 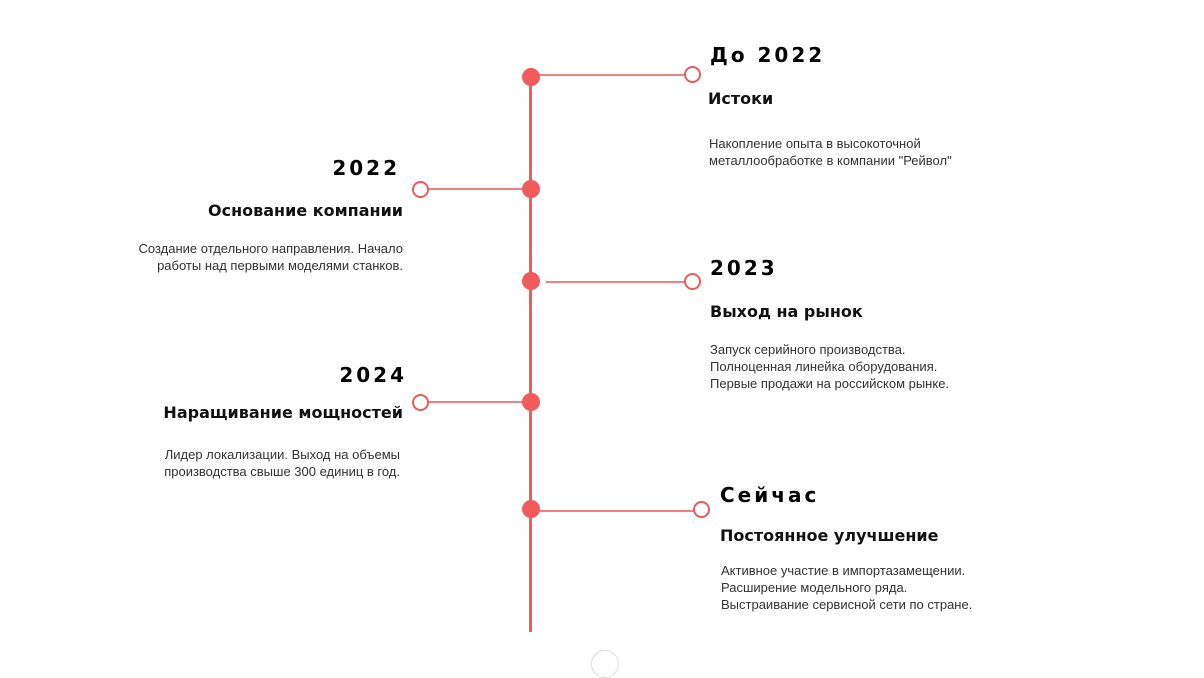 I want to click on timeline-title: Основание компании, so click(x=305, y=210).